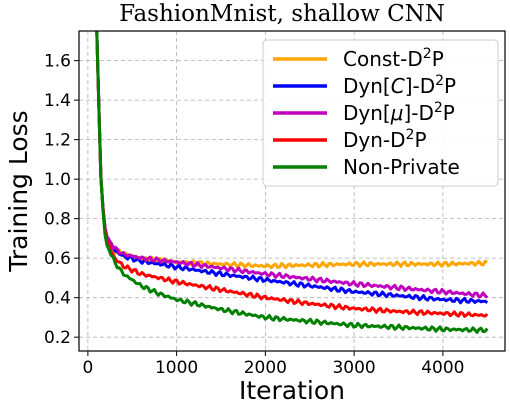  Describe the element at coordinates (57, 180) in the screenshot. I see `y-tick-label: 1.0` at that location.